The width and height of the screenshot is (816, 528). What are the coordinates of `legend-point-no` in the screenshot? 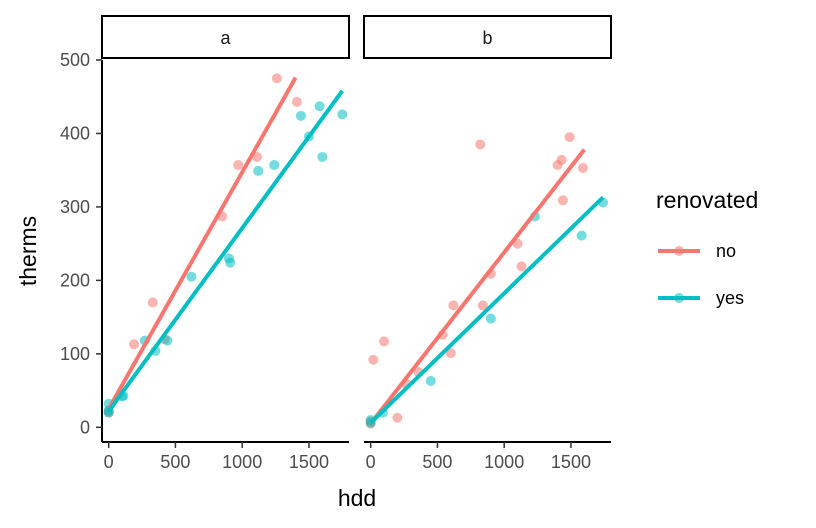 It's located at (679, 251).